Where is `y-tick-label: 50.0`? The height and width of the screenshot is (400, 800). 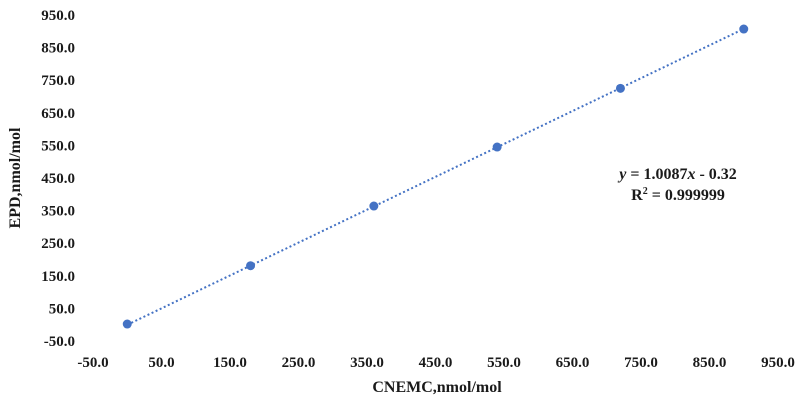
y-tick-label: 50.0 is located at coordinates (62, 309).